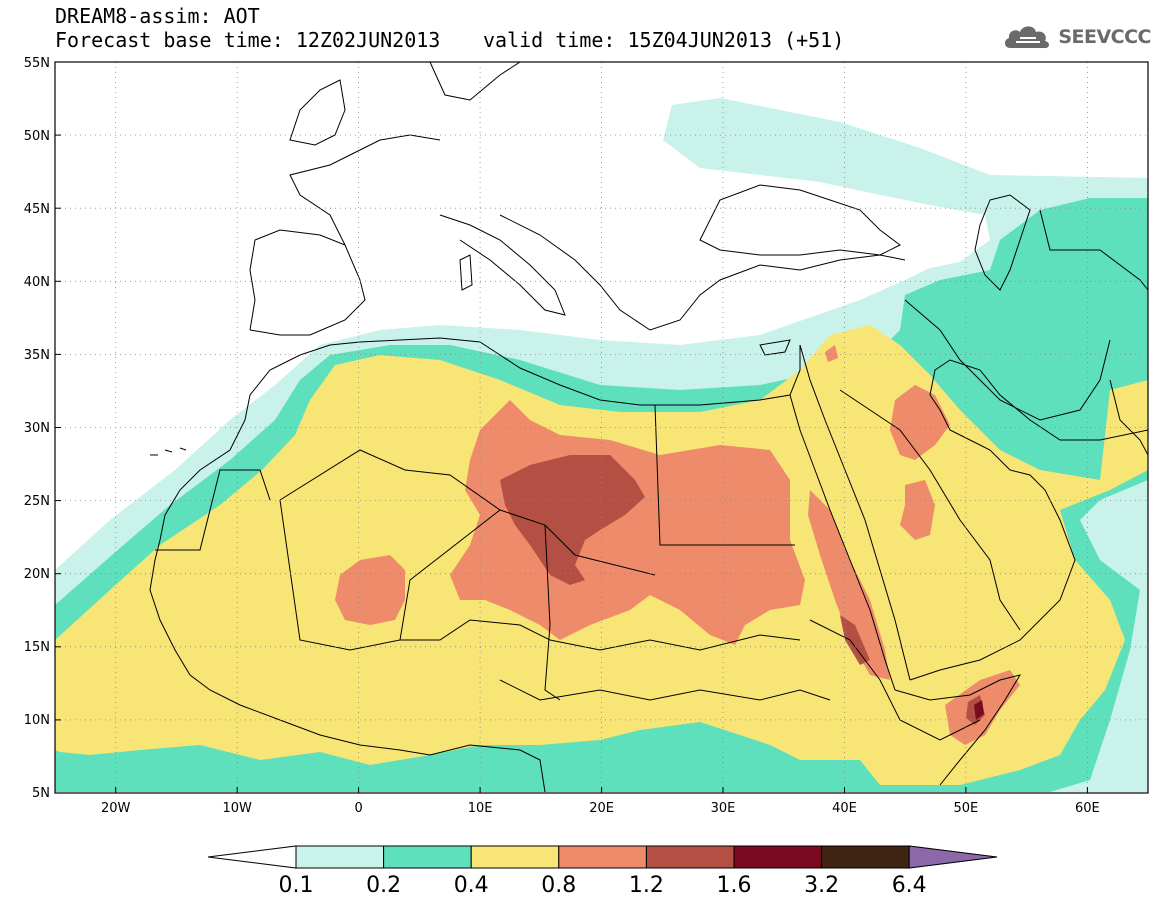  What do you see at coordinates (37, 282) in the screenshot?
I see `lat-label-40n: 40N` at bounding box center [37, 282].